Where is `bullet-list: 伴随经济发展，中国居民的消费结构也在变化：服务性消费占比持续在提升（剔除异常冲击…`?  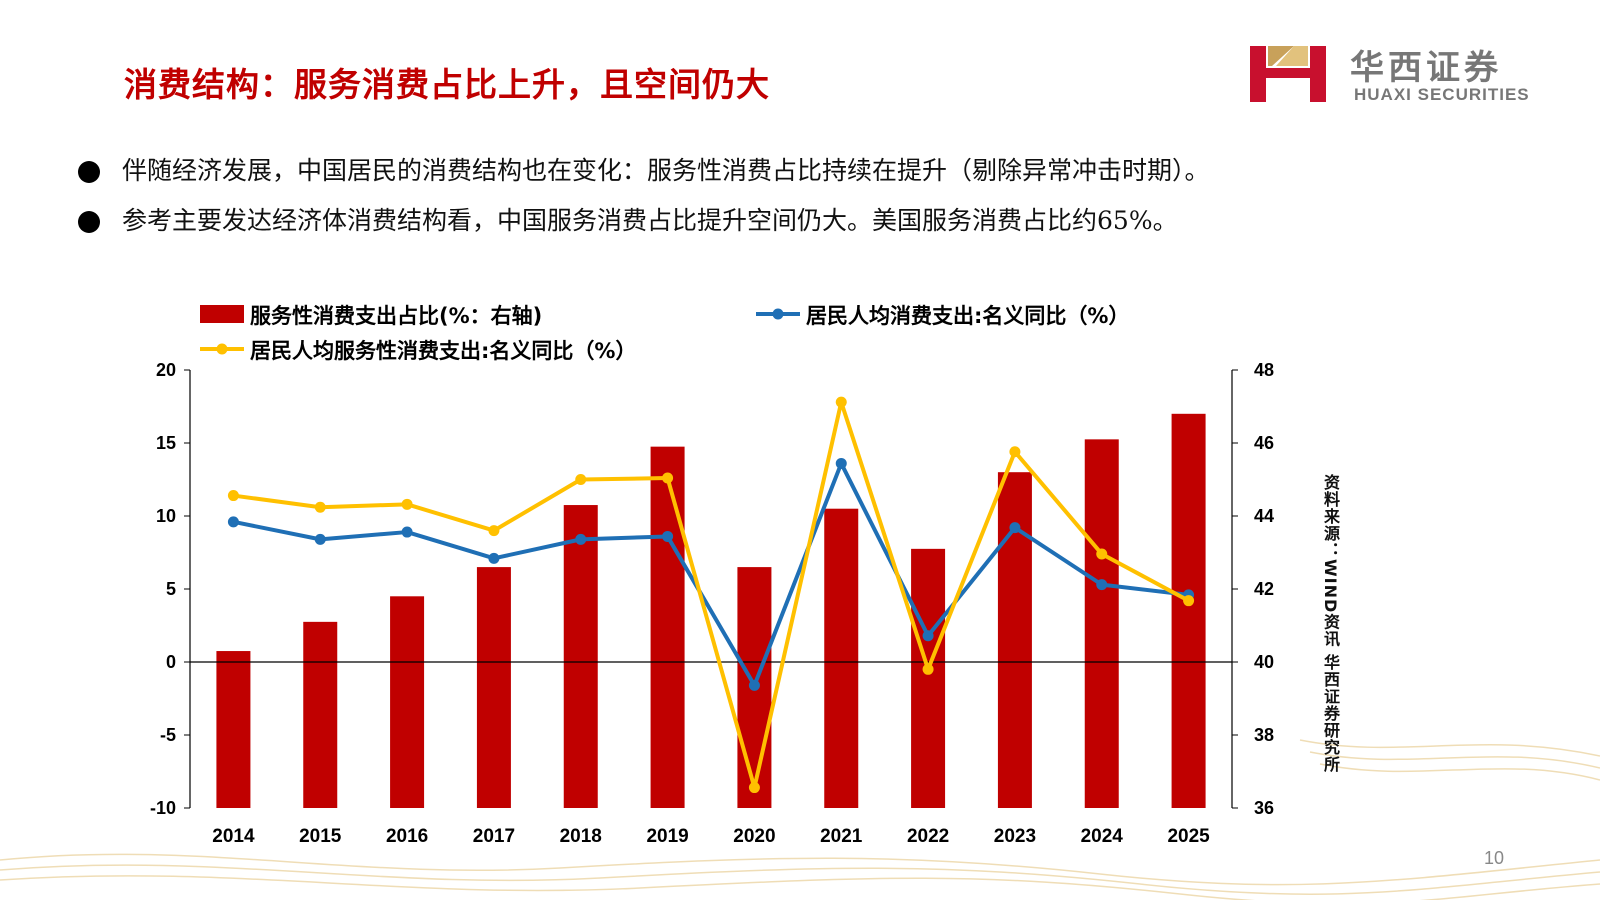
bullet-list: 伴随经济发展，中国居民的消费结构也在变化：服务性消费占比持续在提升（剔除异常冲击… is located at coordinates (822, 198).